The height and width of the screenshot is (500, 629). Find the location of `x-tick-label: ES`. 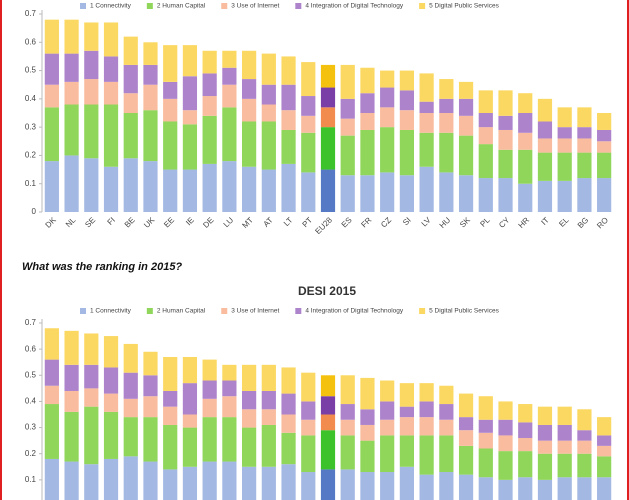

x-tick-label: ES is located at coordinates (347, 223).